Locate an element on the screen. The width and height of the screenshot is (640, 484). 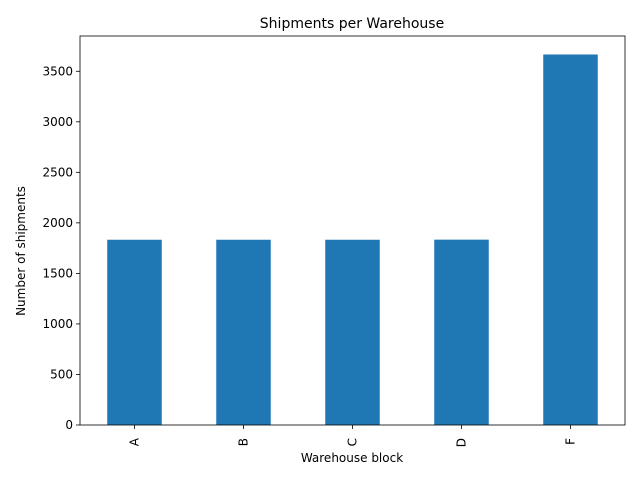
x-tick-label-D: D is located at coordinates (462, 442).